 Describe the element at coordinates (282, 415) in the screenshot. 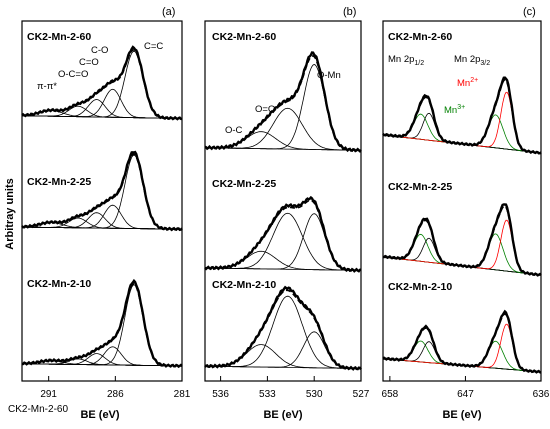

I see `panel-b-x-axis-title: BE (eV)` at that location.